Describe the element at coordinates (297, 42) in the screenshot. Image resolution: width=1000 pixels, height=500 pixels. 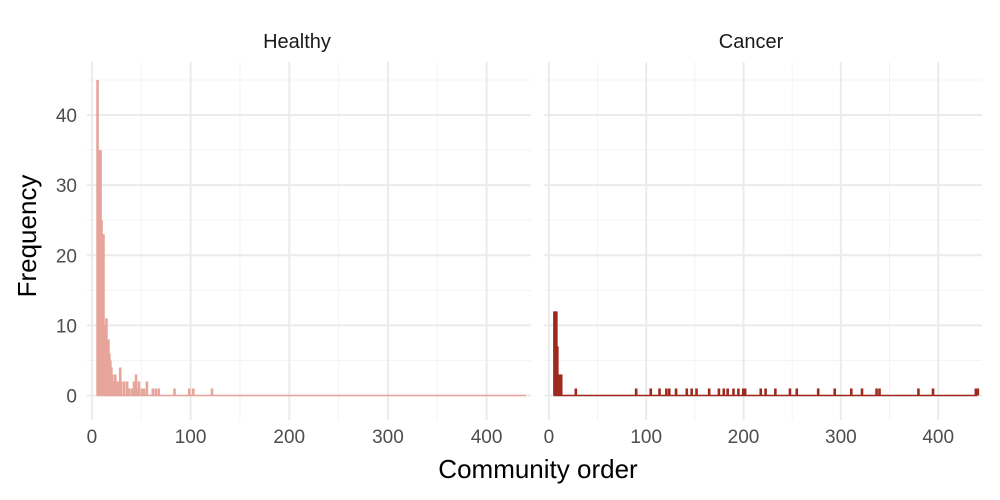
I see `facet-label: Healthy` at that location.